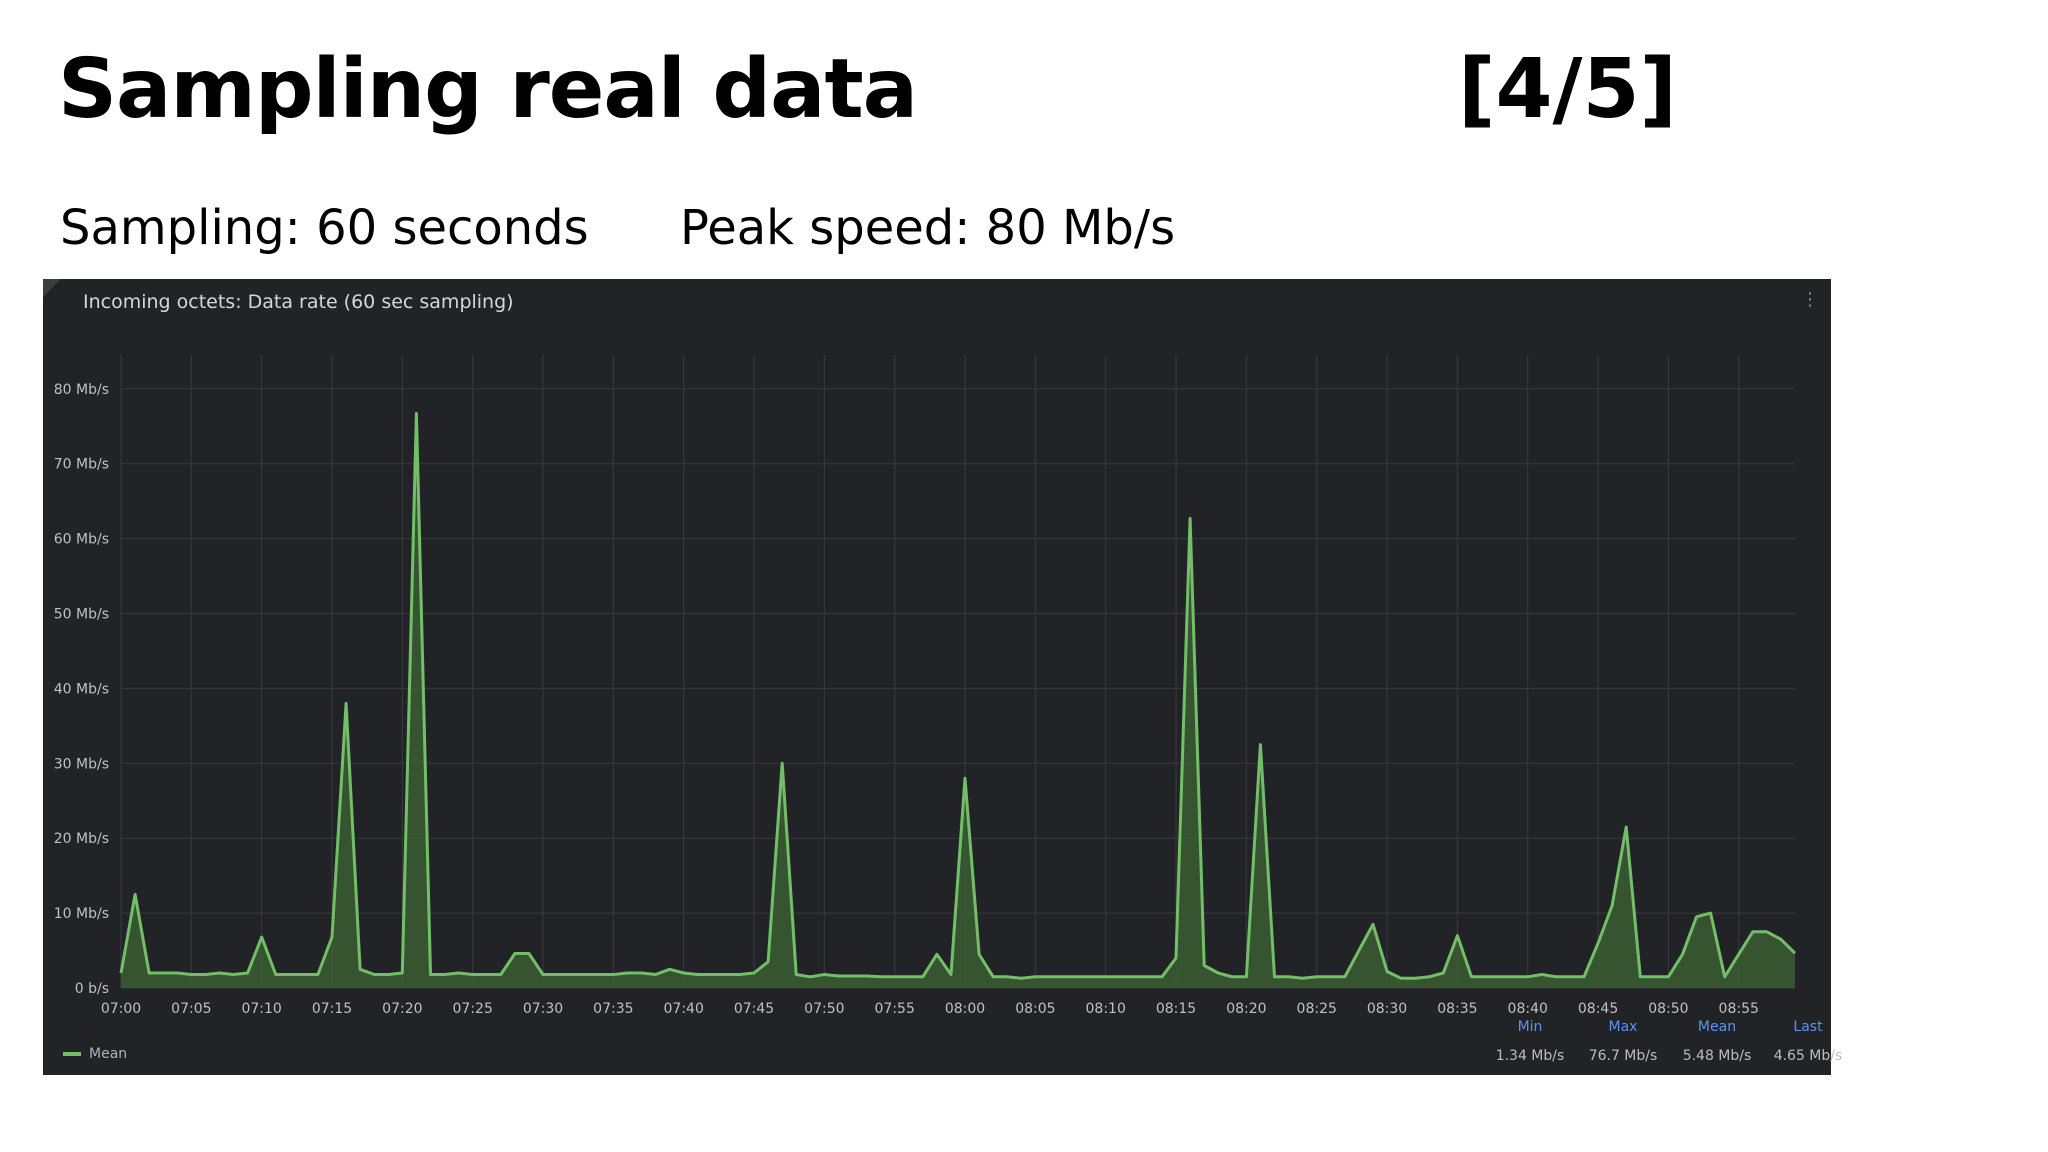 This screenshot has width=2048, height=1152. What do you see at coordinates (1623, 1056) in the screenshot?
I see `stat-max-value: 76.7 Mb/s` at bounding box center [1623, 1056].